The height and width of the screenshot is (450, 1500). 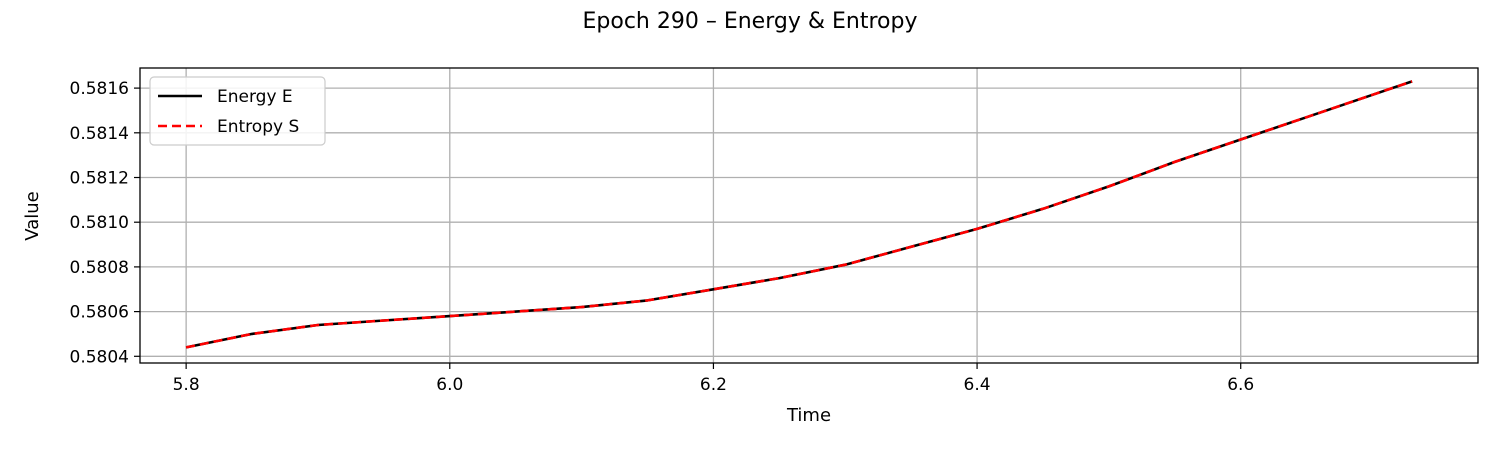 What do you see at coordinates (713, 385) in the screenshot?
I see `x-tick-label: 6.2` at bounding box center [713, 385].